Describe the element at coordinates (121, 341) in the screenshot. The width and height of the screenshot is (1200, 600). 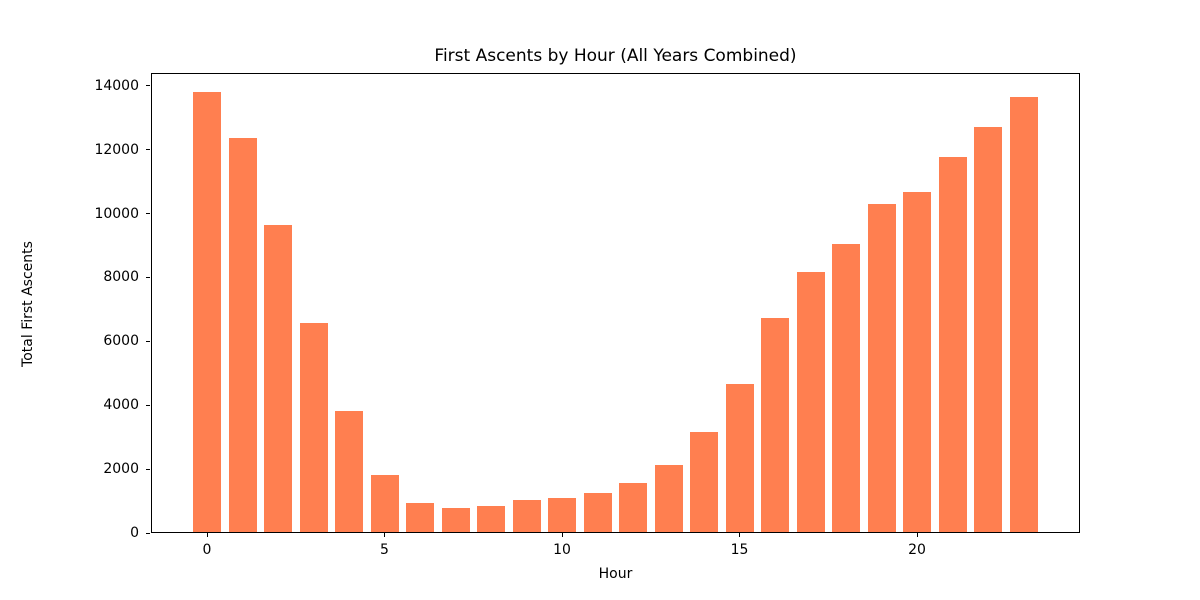
I see `y-tick-label: 6000` at that location.